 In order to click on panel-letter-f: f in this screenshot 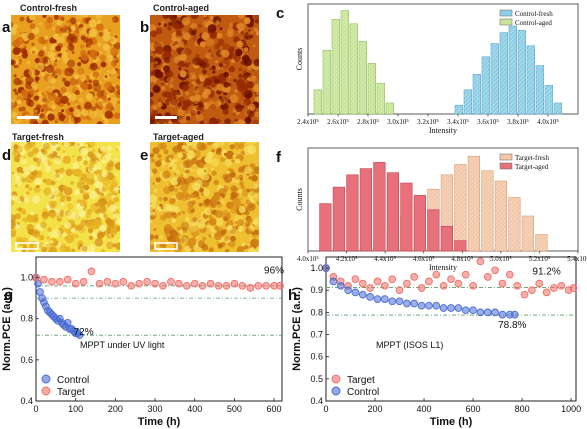, I will do `click(279, 157)`.